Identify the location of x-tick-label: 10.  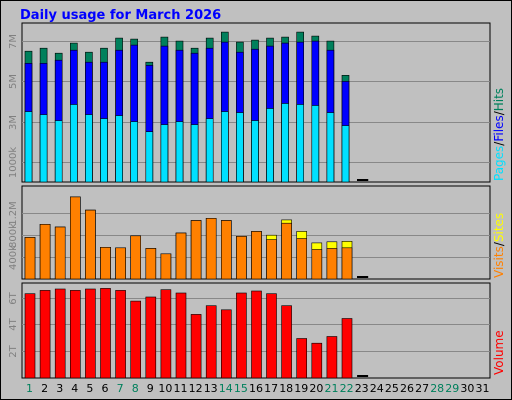
(165, 388).